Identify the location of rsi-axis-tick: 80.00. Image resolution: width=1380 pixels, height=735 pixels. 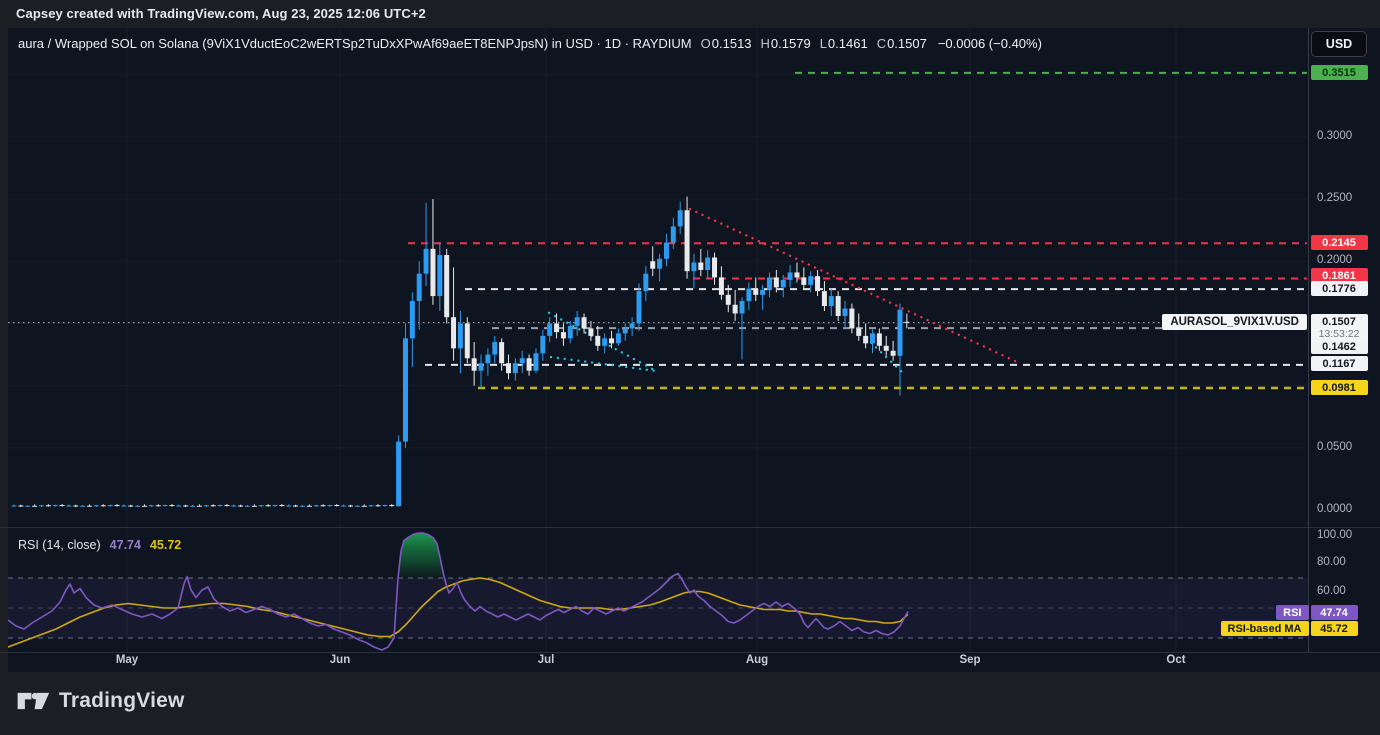
(1331, 562).